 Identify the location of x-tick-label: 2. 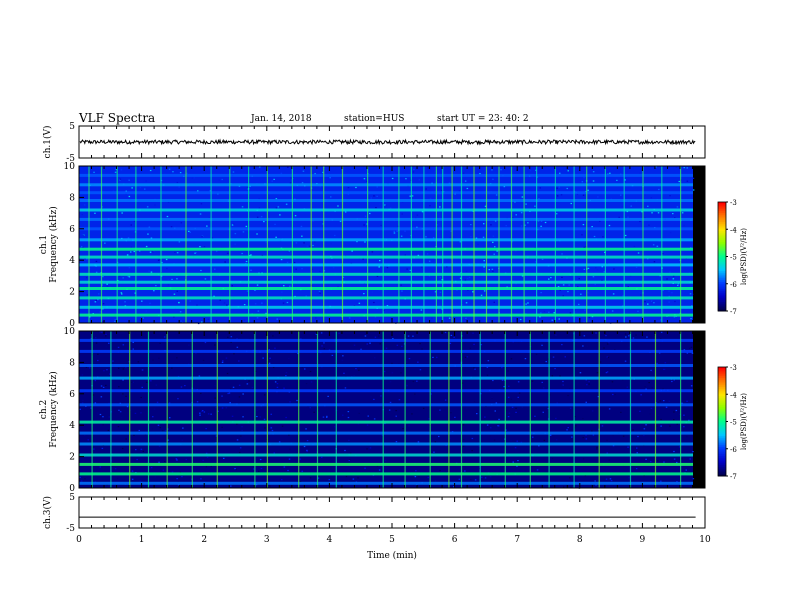
(204, 540).